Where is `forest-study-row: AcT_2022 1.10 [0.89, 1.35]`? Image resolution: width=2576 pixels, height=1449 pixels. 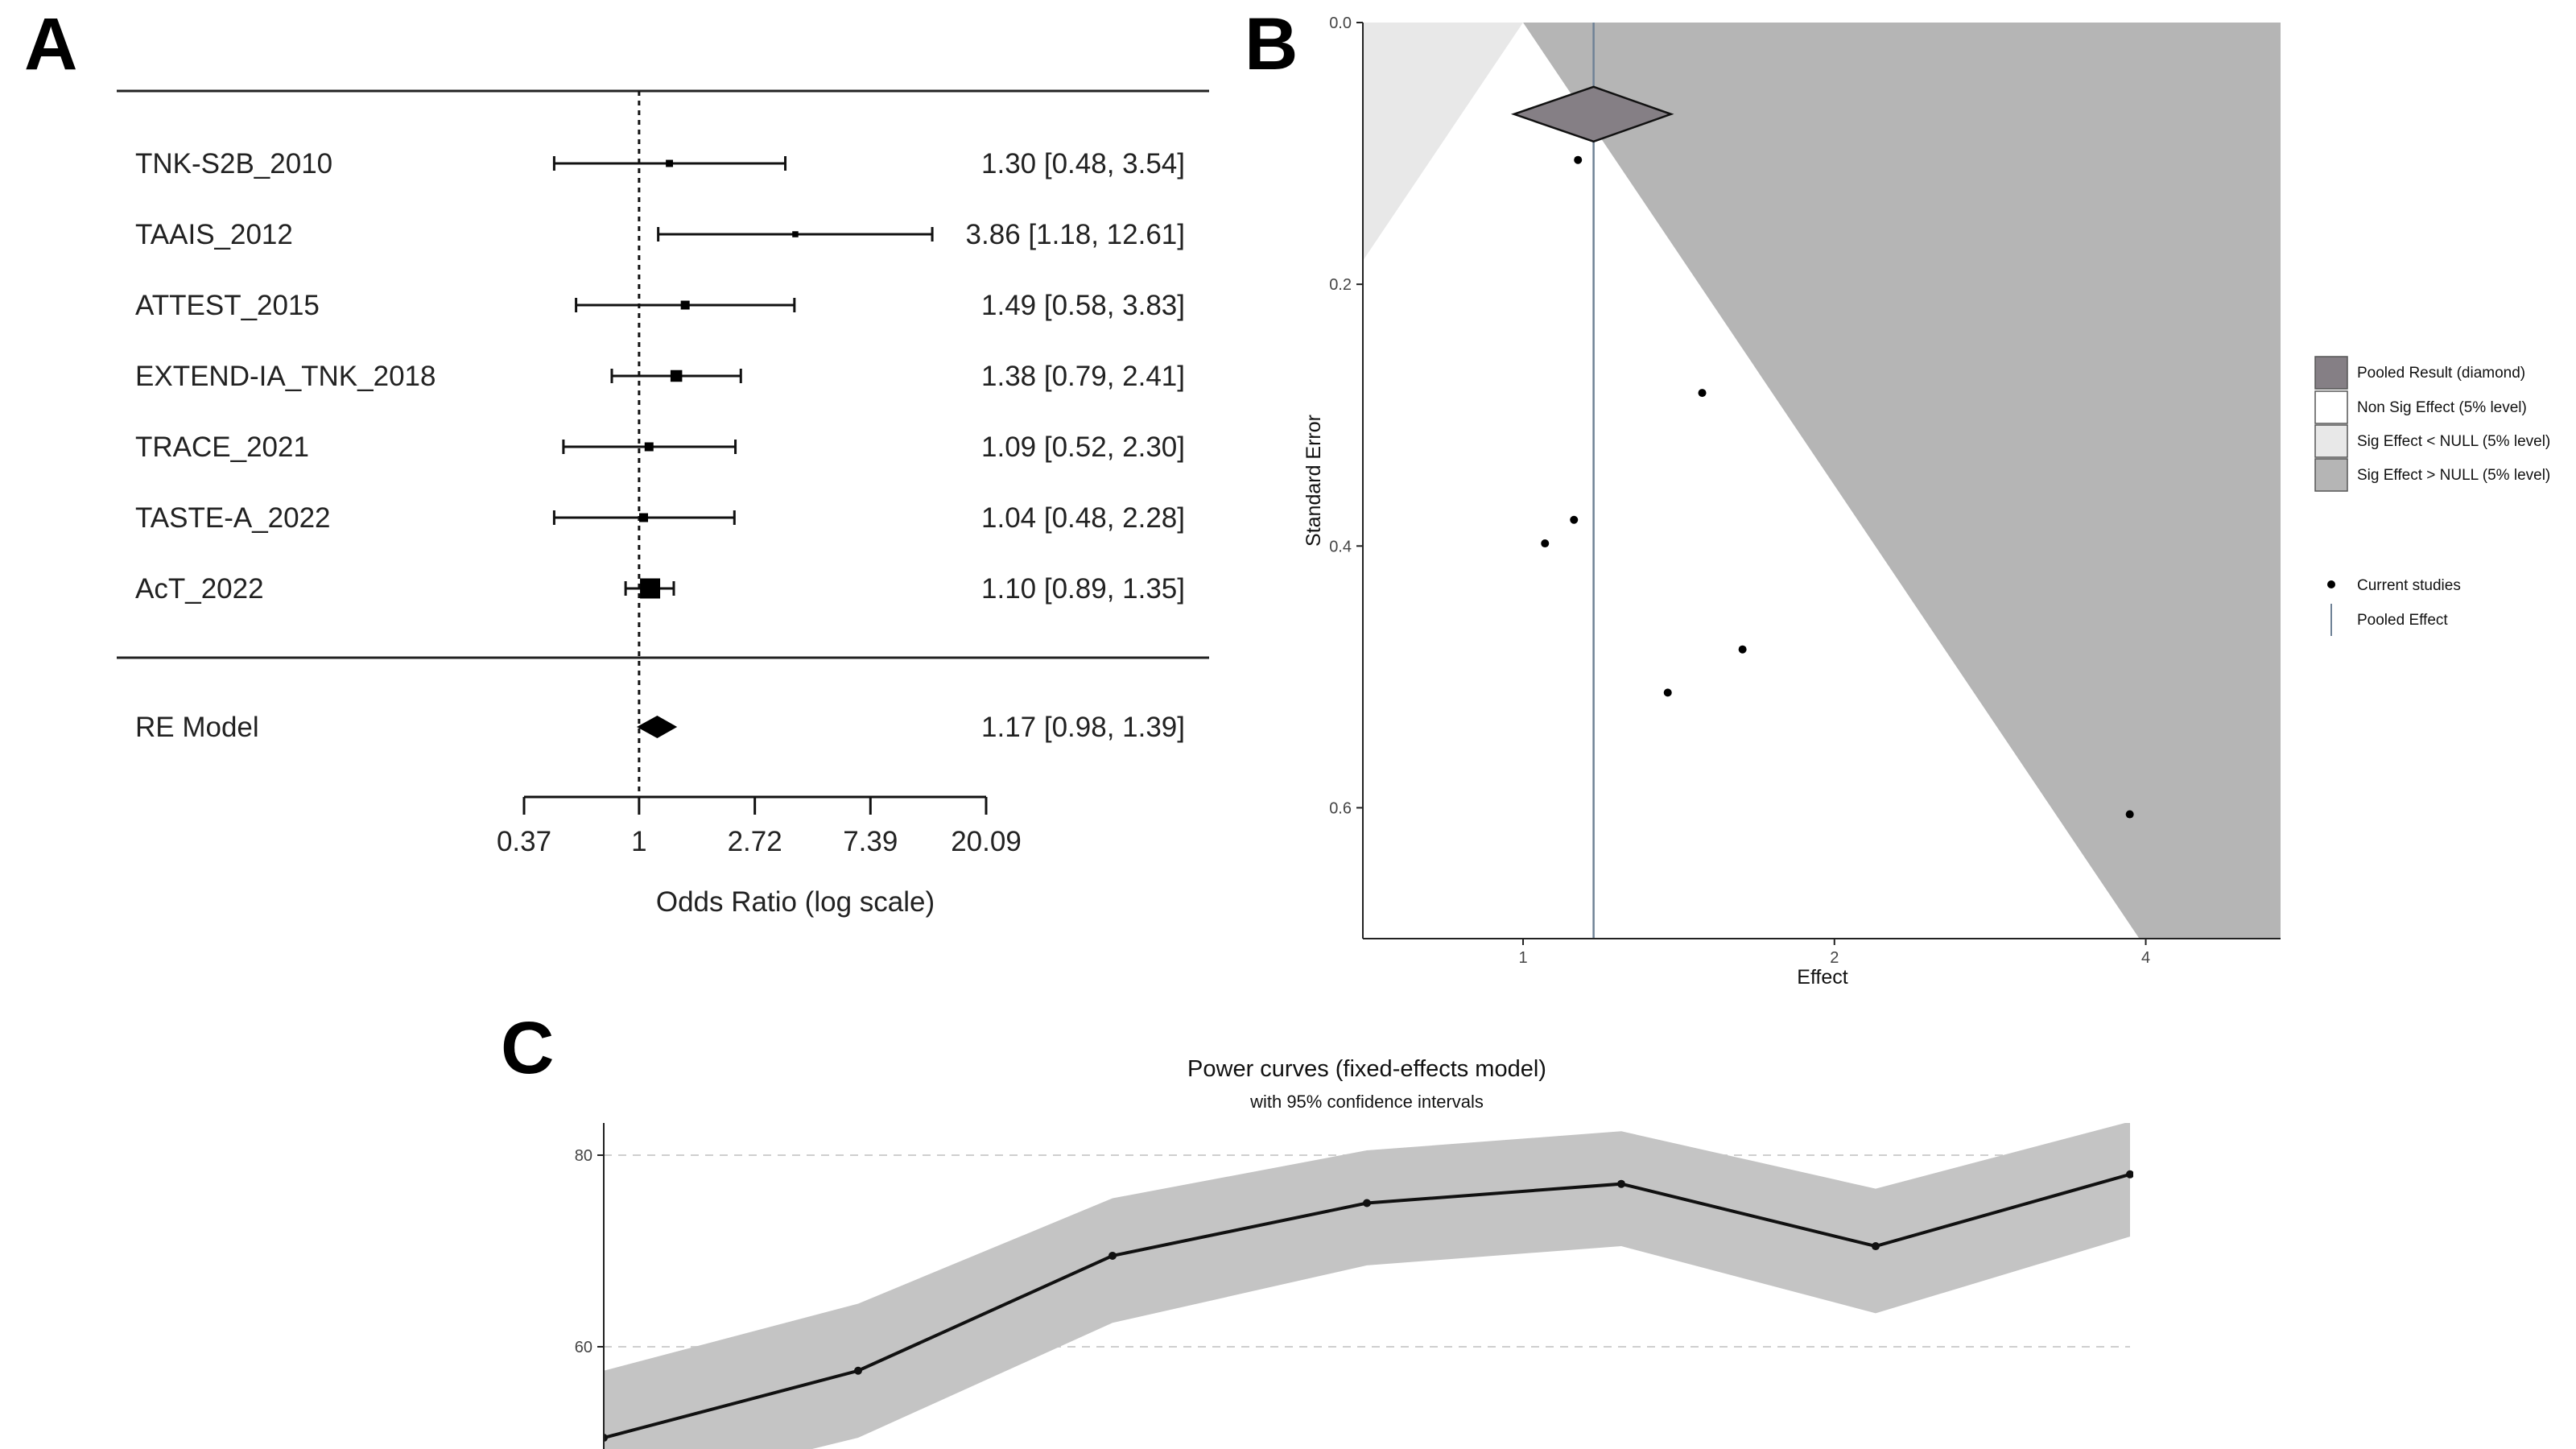 forest-study-row: AcT_2022 1.10 [0.89, 1.35] is located at coordinates (660, 589).